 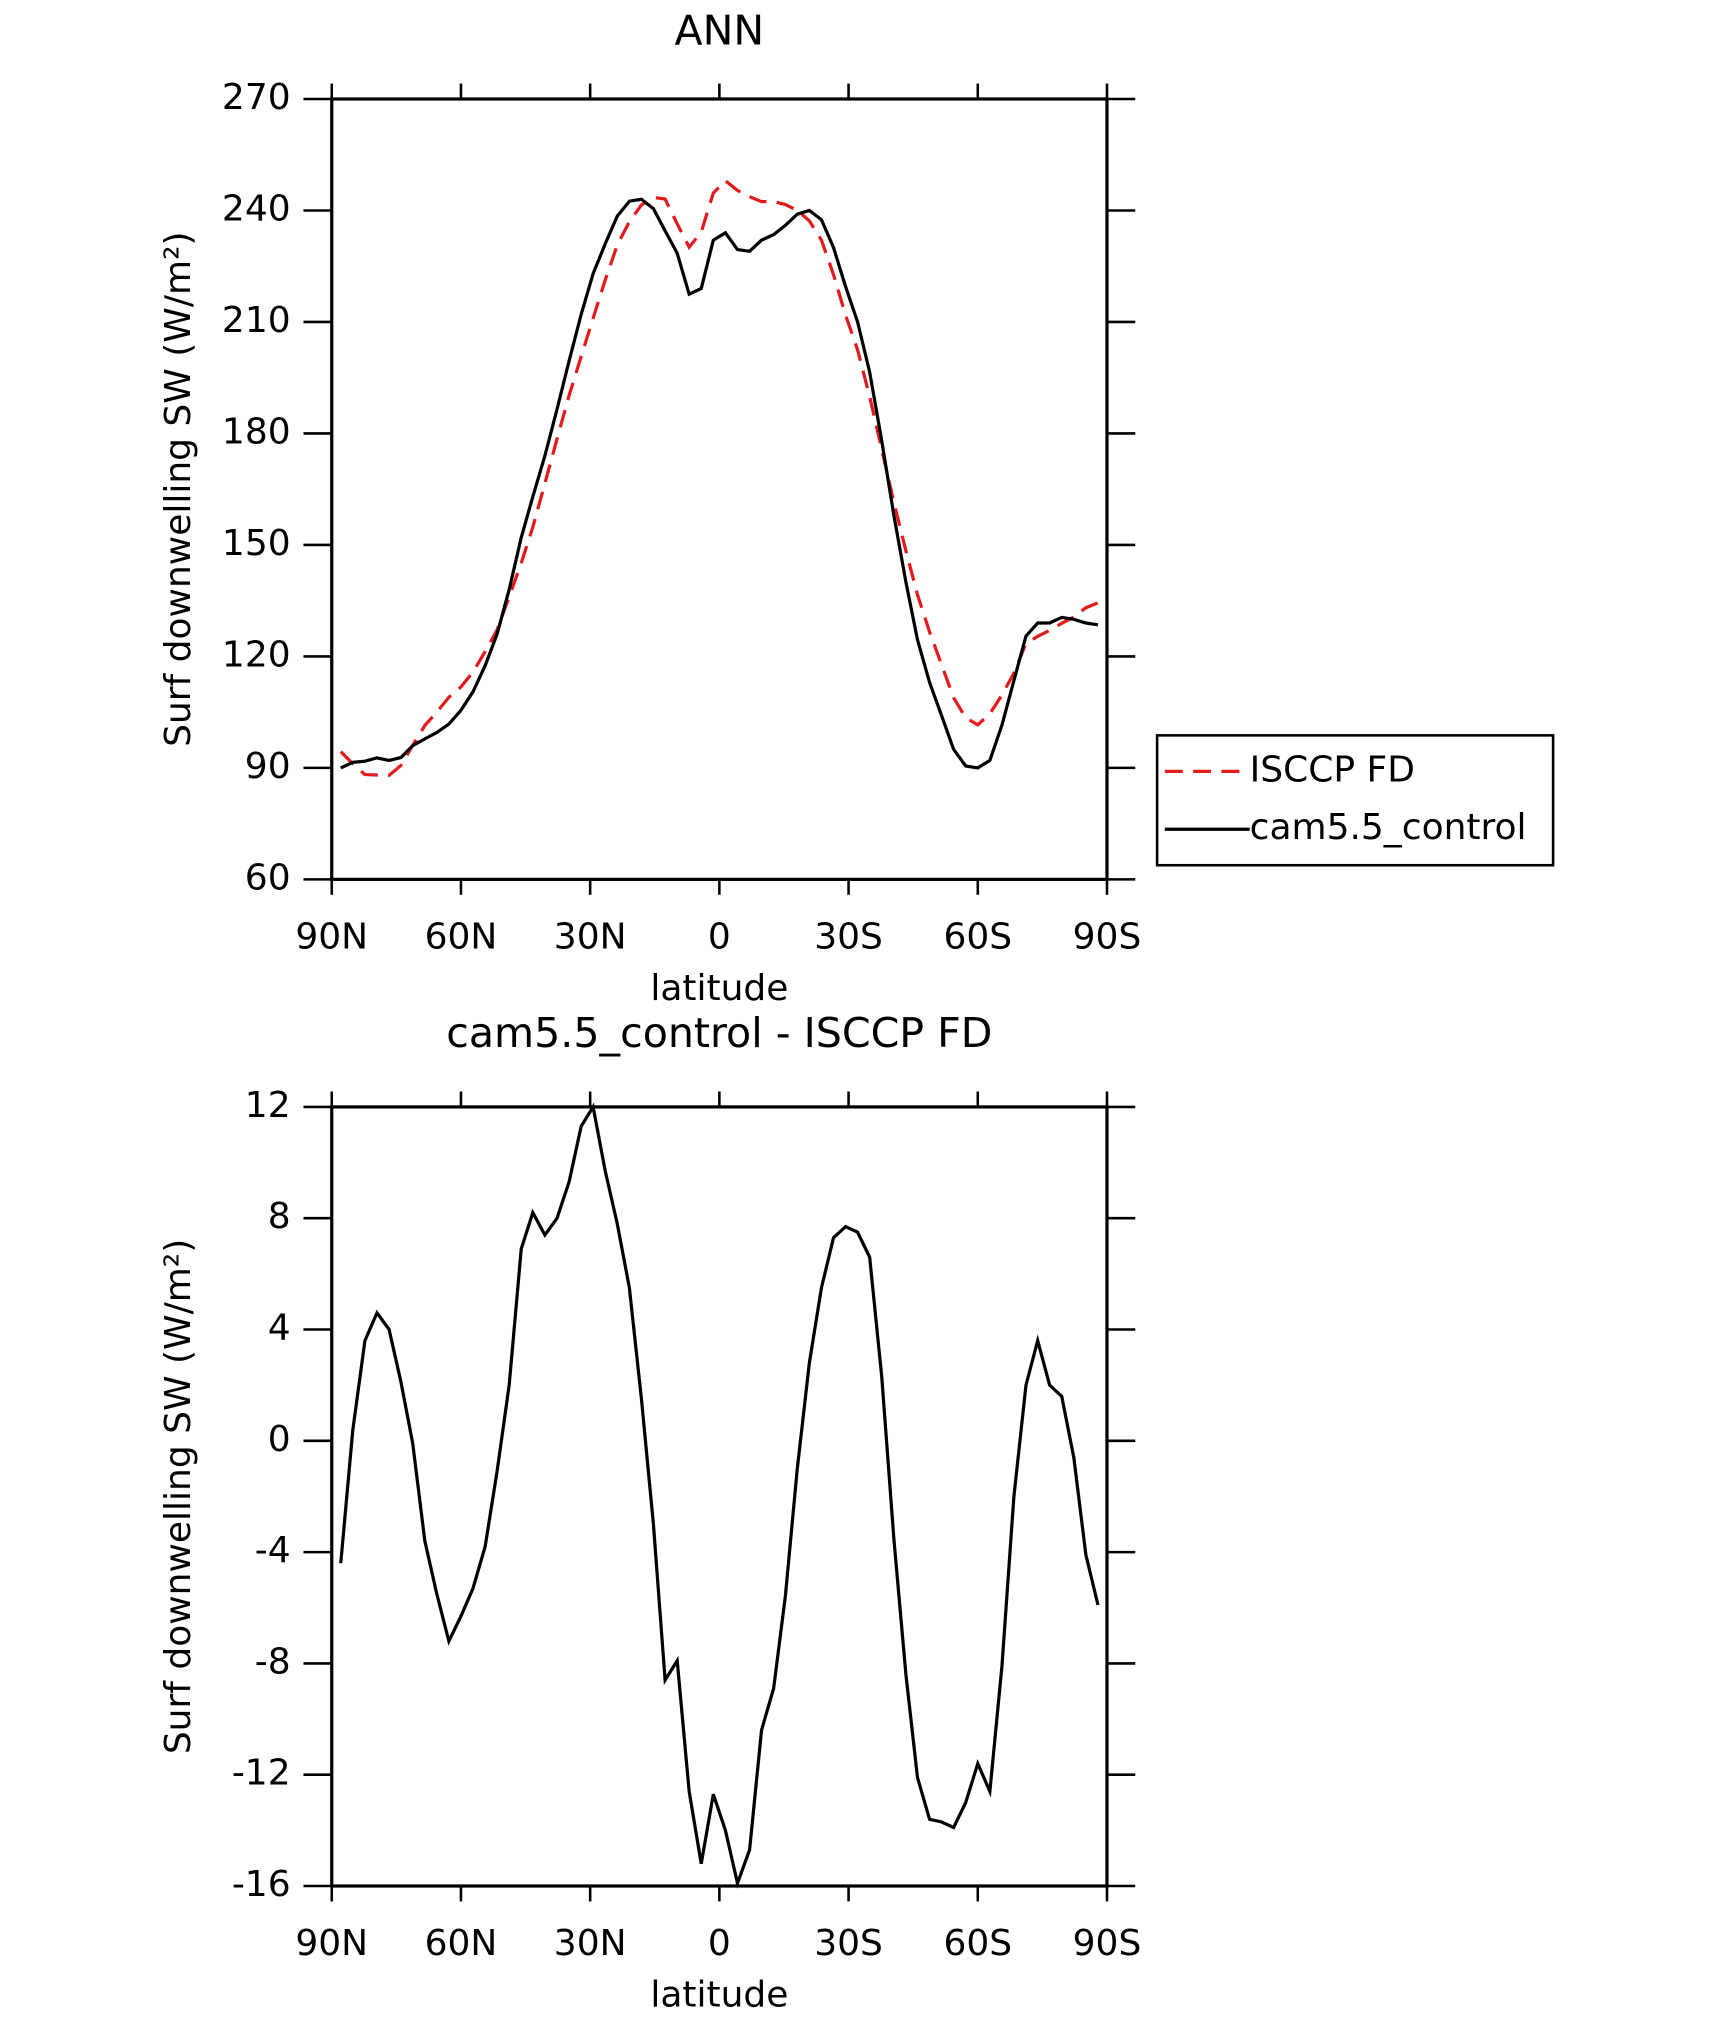 I want to click on legend-label: ISCCP FD, so click(x=1332, y=769).